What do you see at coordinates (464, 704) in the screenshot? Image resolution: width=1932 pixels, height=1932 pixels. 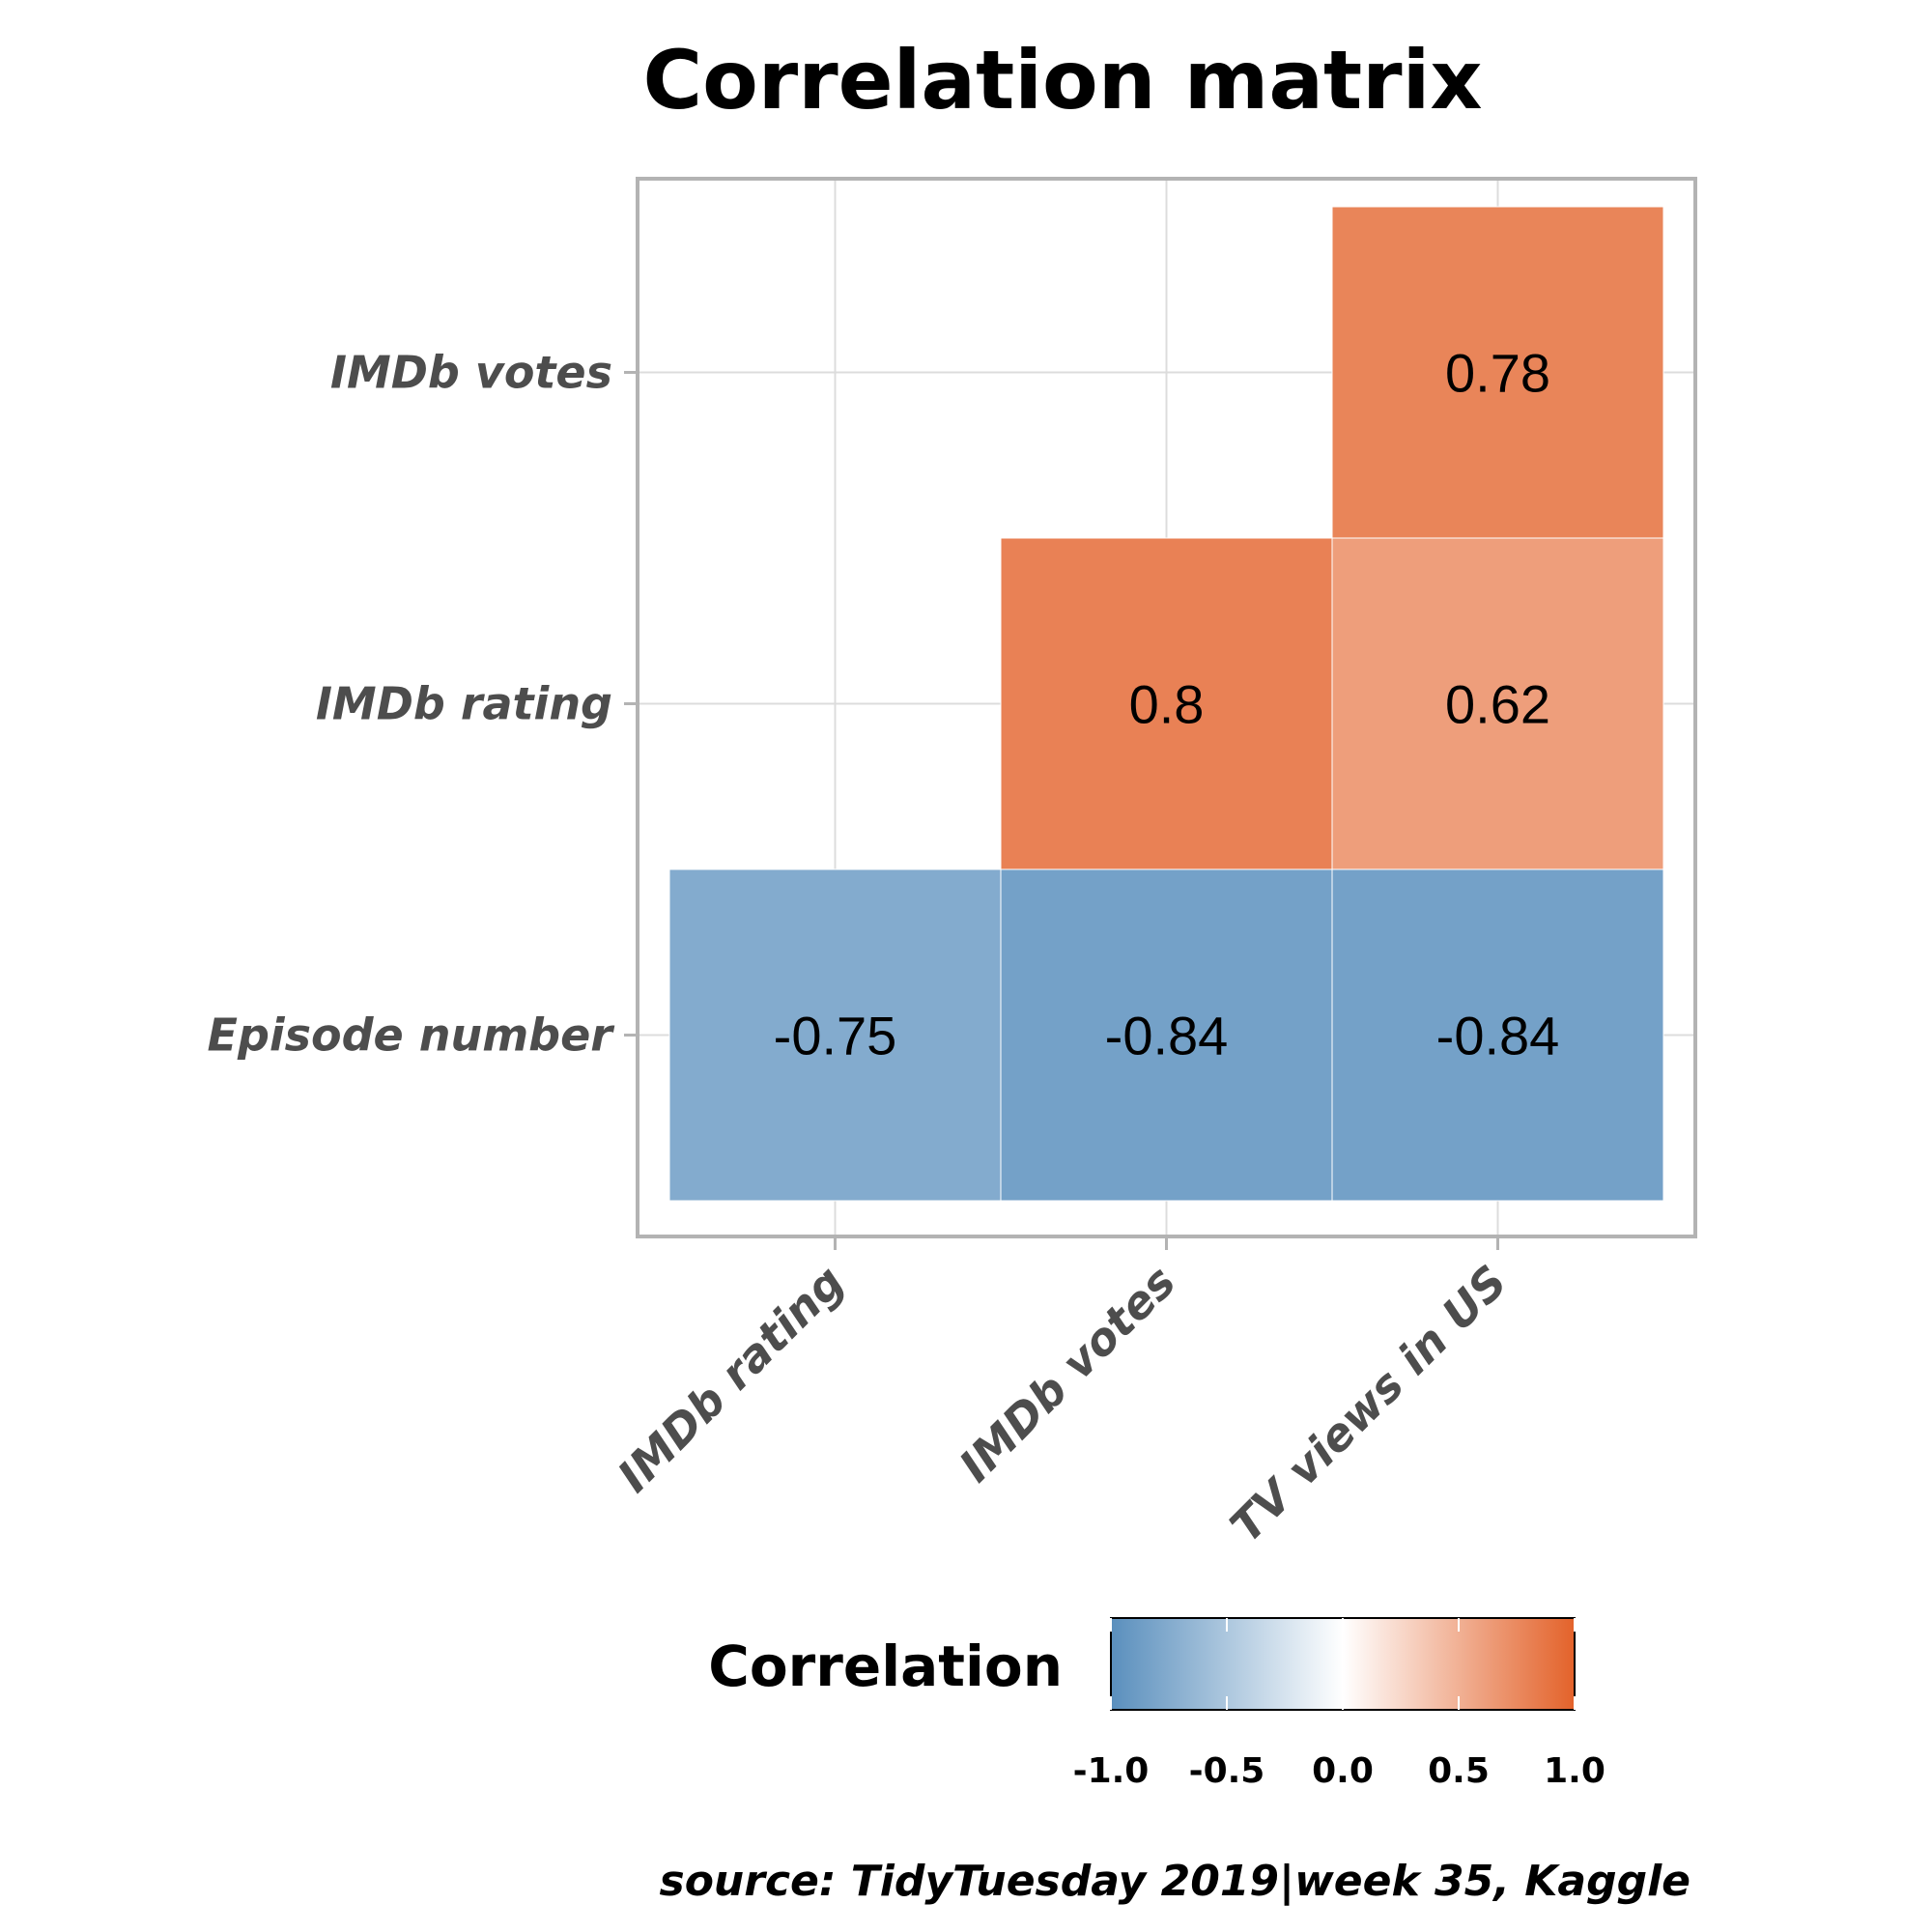 I see `y-tick-label: IMDb rating` at bounding box center [464, 704].